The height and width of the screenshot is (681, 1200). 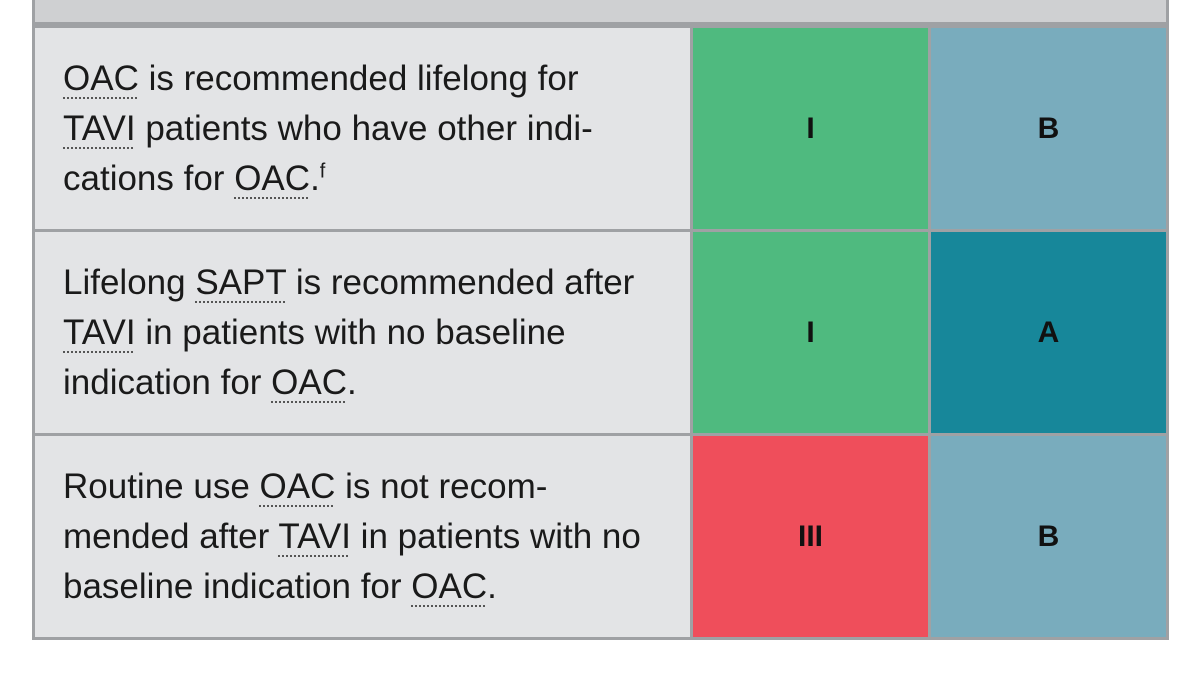 What do you see at coordinates (600, 12) in the screenshot?
I see `table-header-strip` at bounding box center [600, 12].